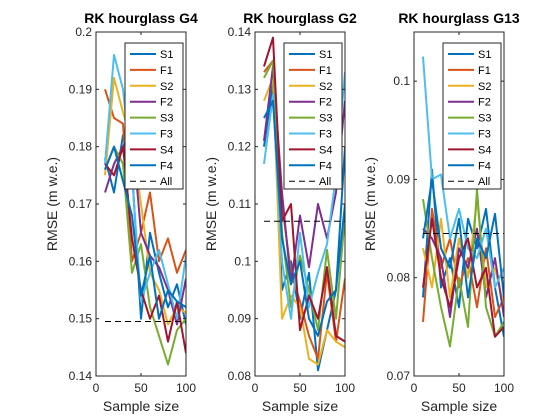  Describe the element at coordinates (459, 18) in the screenshot. I see `chart-title: RK hourglass G13` at that location.